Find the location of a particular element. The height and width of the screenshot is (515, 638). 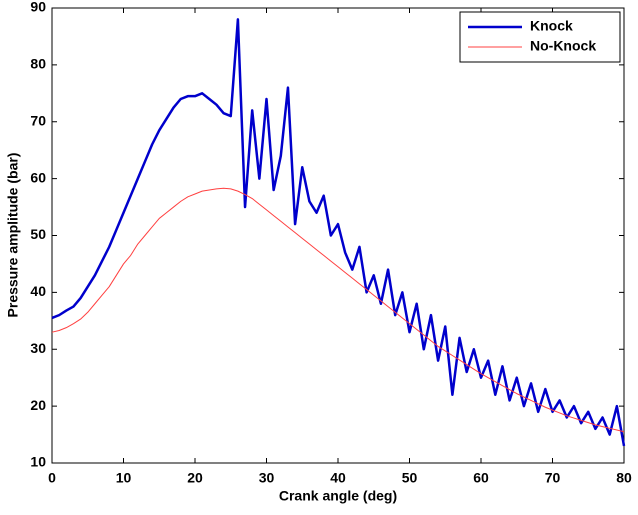

x-axis-label: Crank angle (deg) is located at coordinates (338, 496).